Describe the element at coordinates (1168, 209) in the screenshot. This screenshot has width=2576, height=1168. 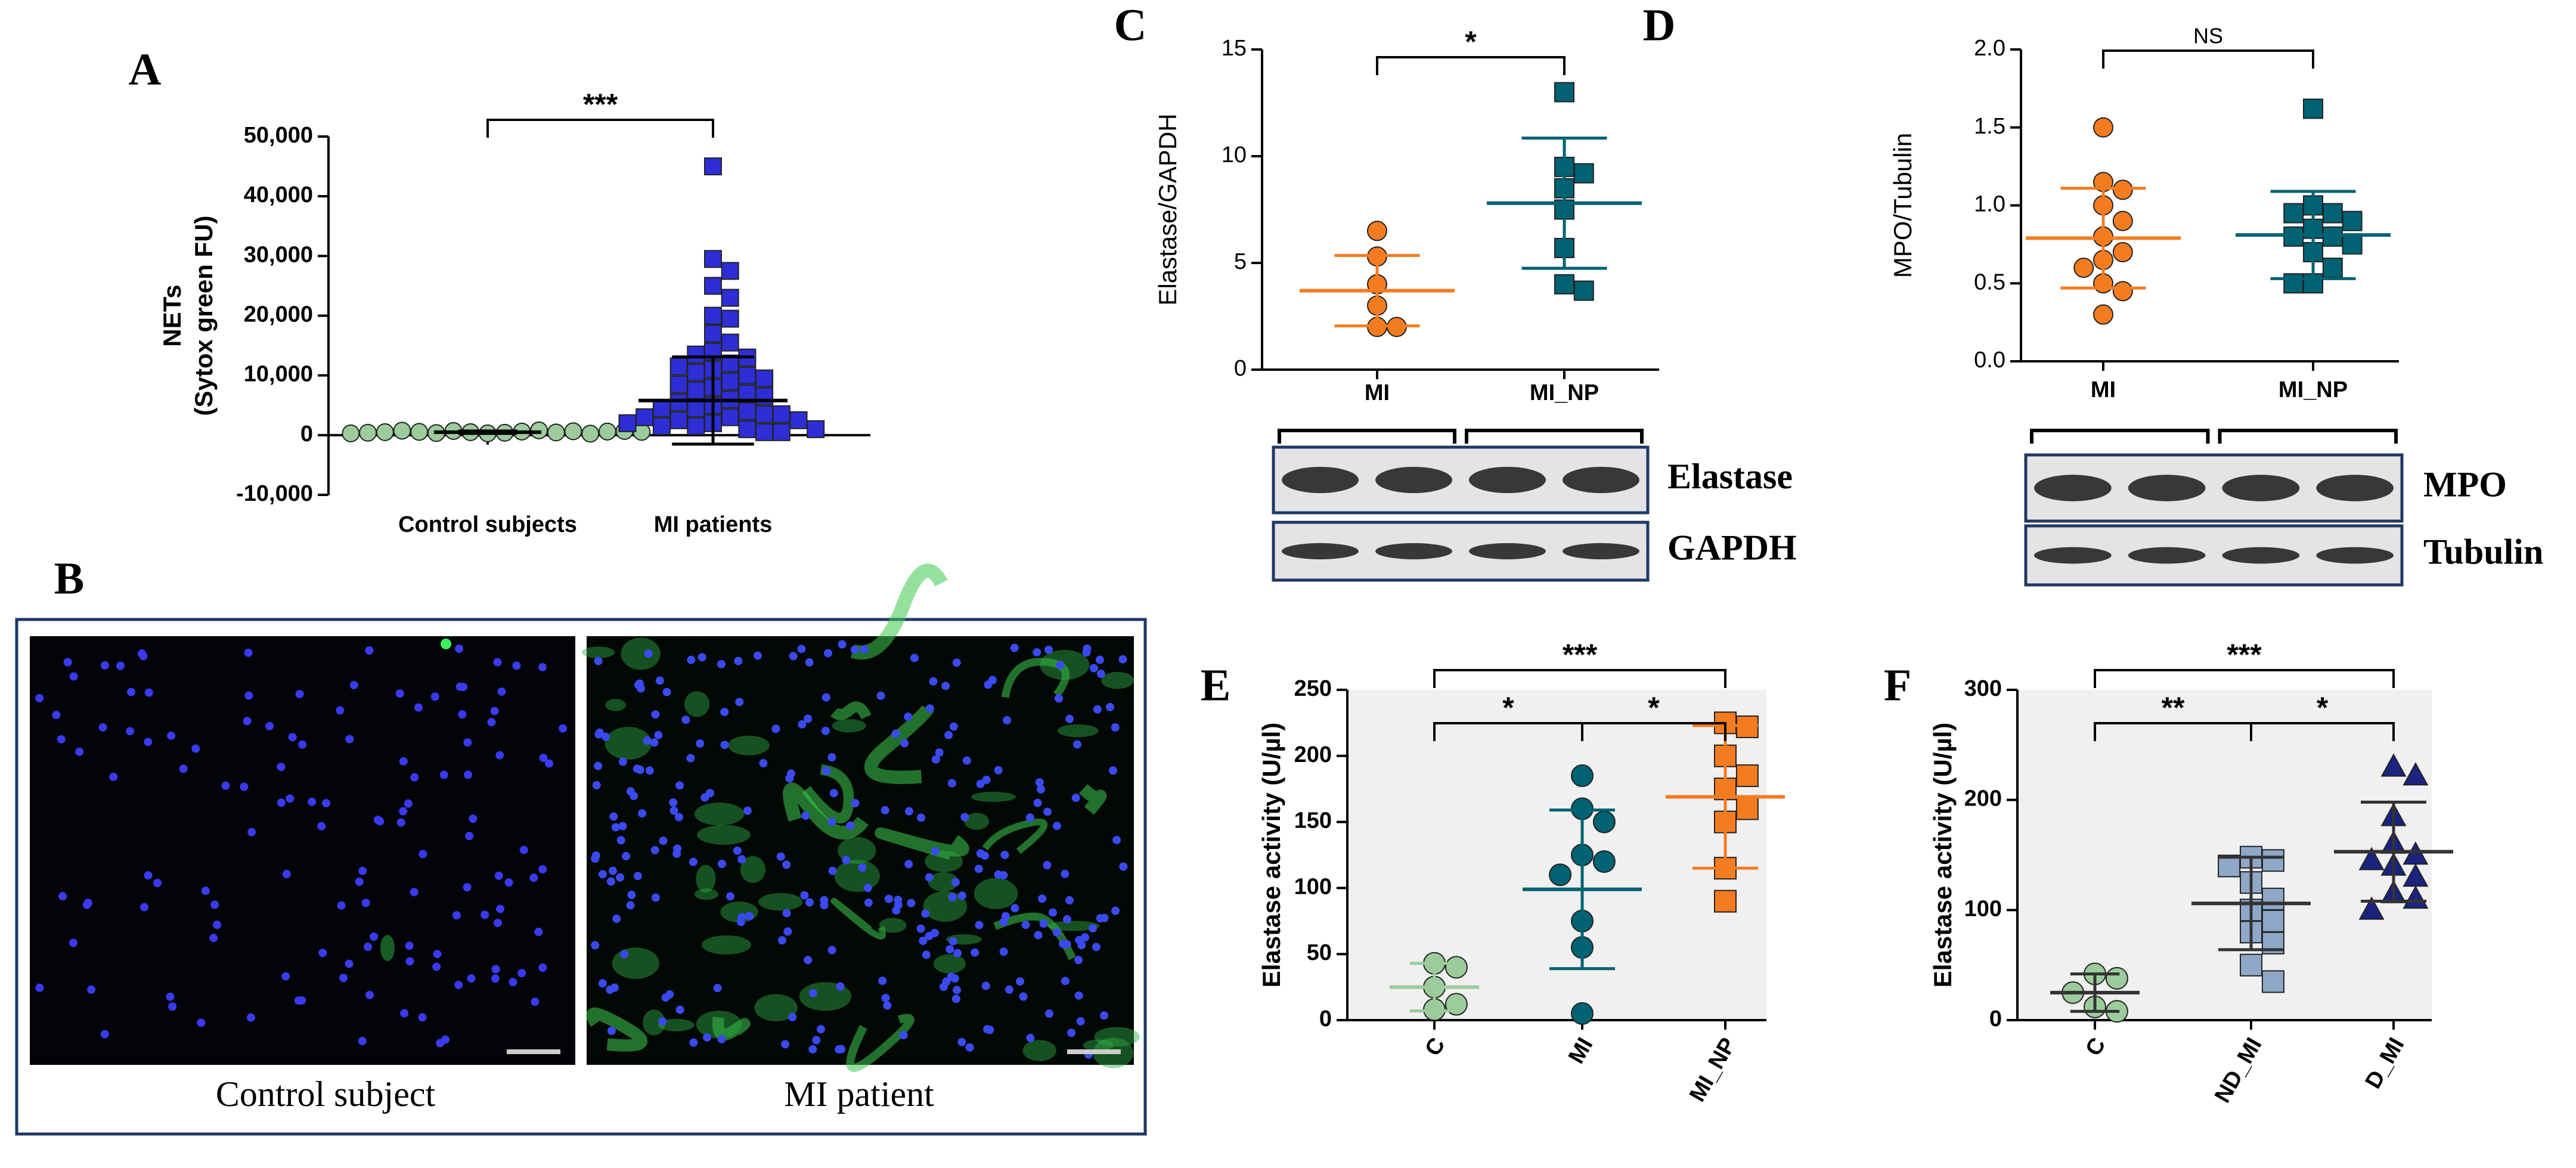
I see `y-axis-label: Elastase/GAPDH` at that location.